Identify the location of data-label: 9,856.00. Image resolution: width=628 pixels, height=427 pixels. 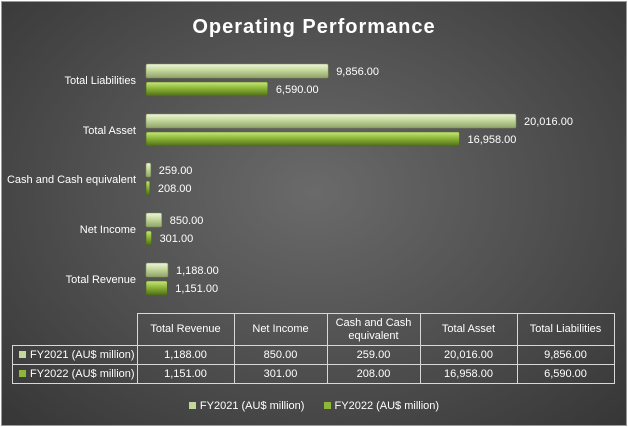
(357, 72).